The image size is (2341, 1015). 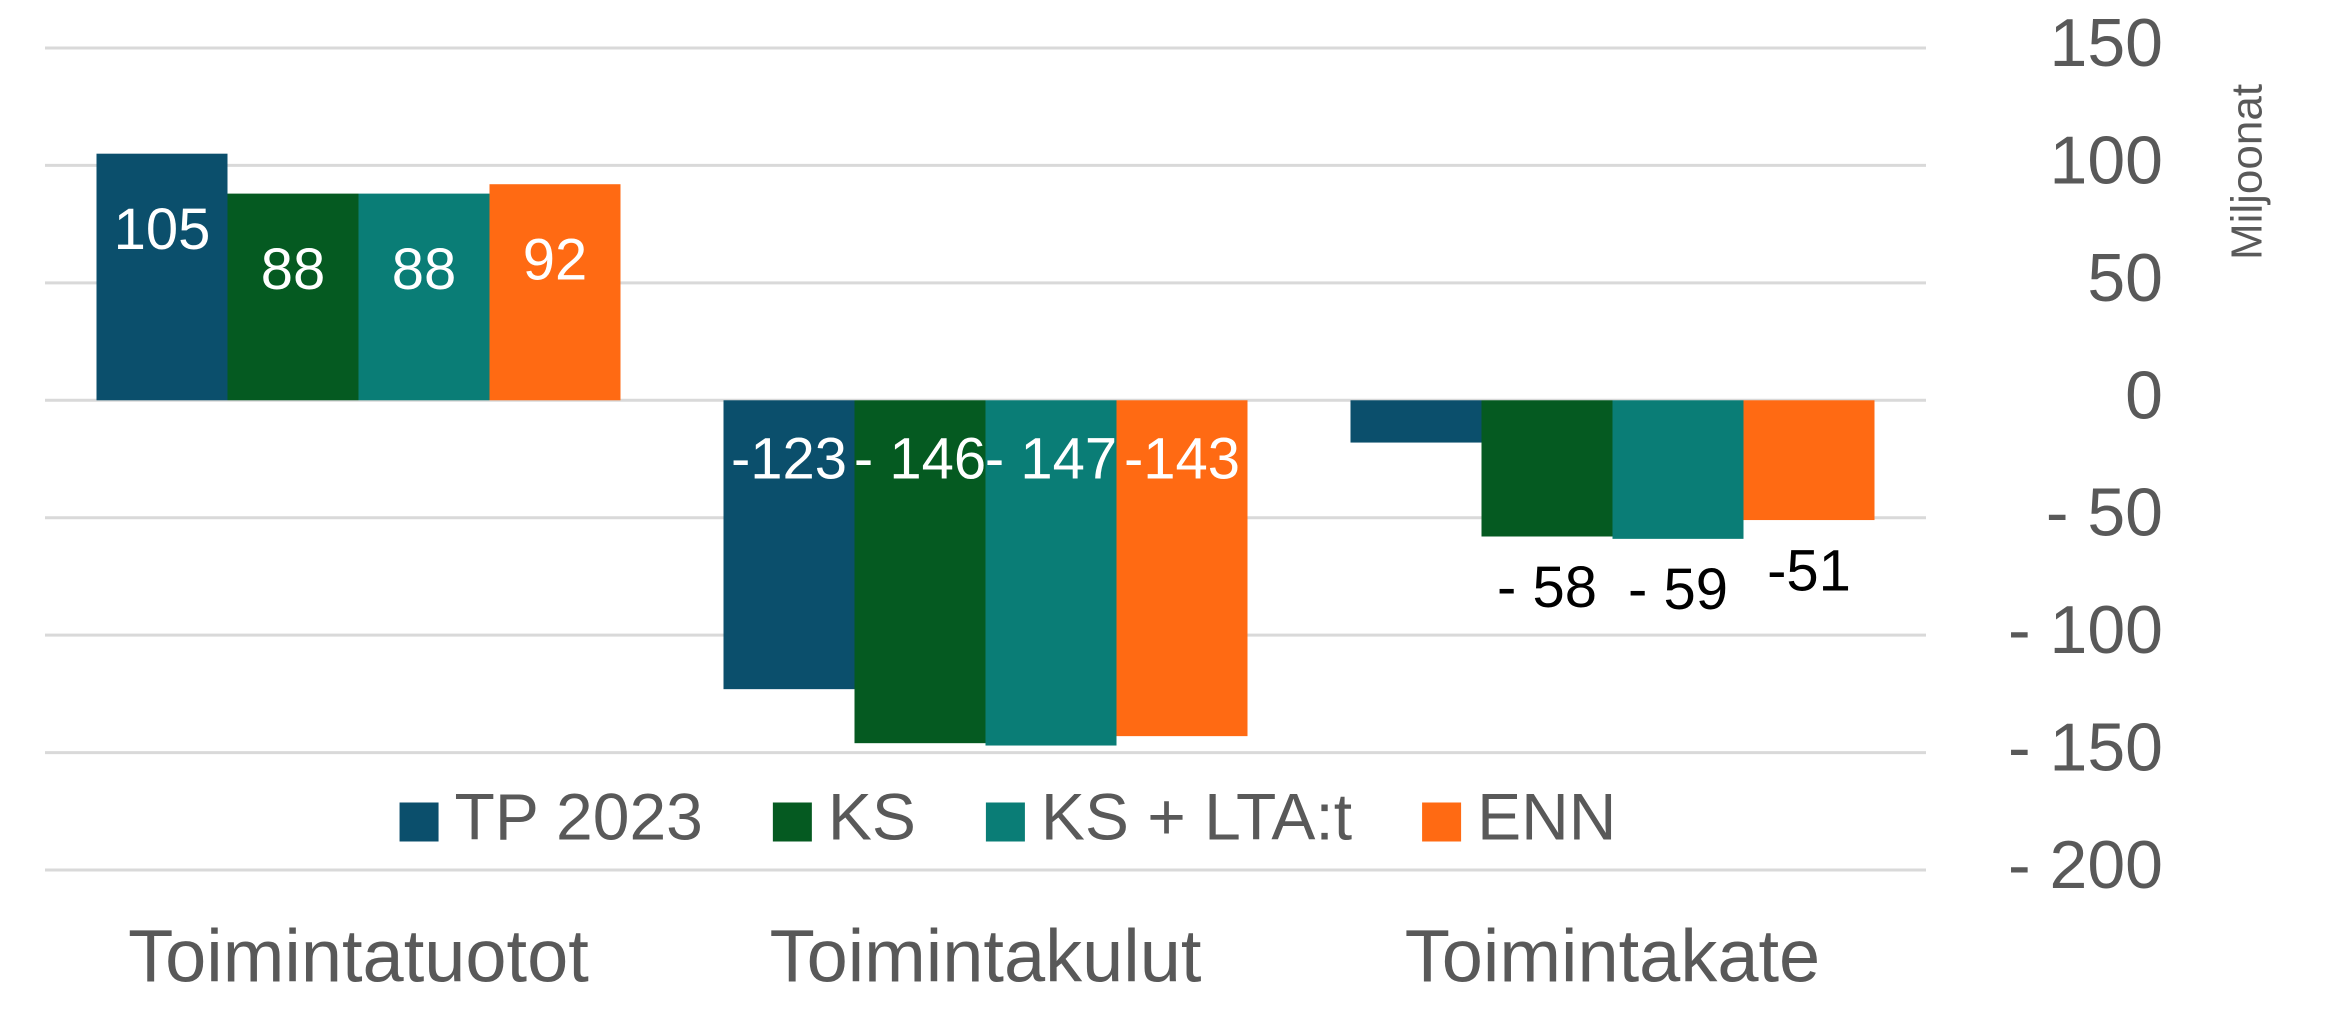 I want to click on legend-label: KS, so click(x=872, y=816).